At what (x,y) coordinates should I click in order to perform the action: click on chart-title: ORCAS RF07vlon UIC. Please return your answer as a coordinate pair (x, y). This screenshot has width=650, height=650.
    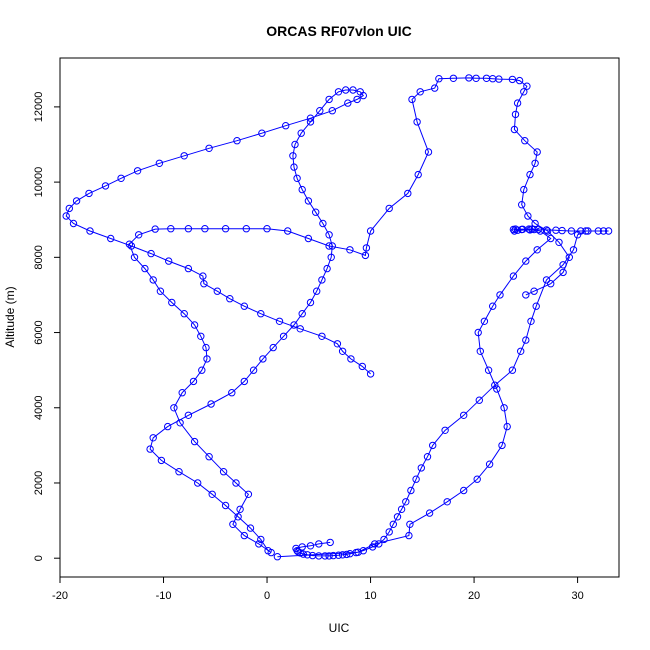
    Looking at the image, I should click on (338, 31).